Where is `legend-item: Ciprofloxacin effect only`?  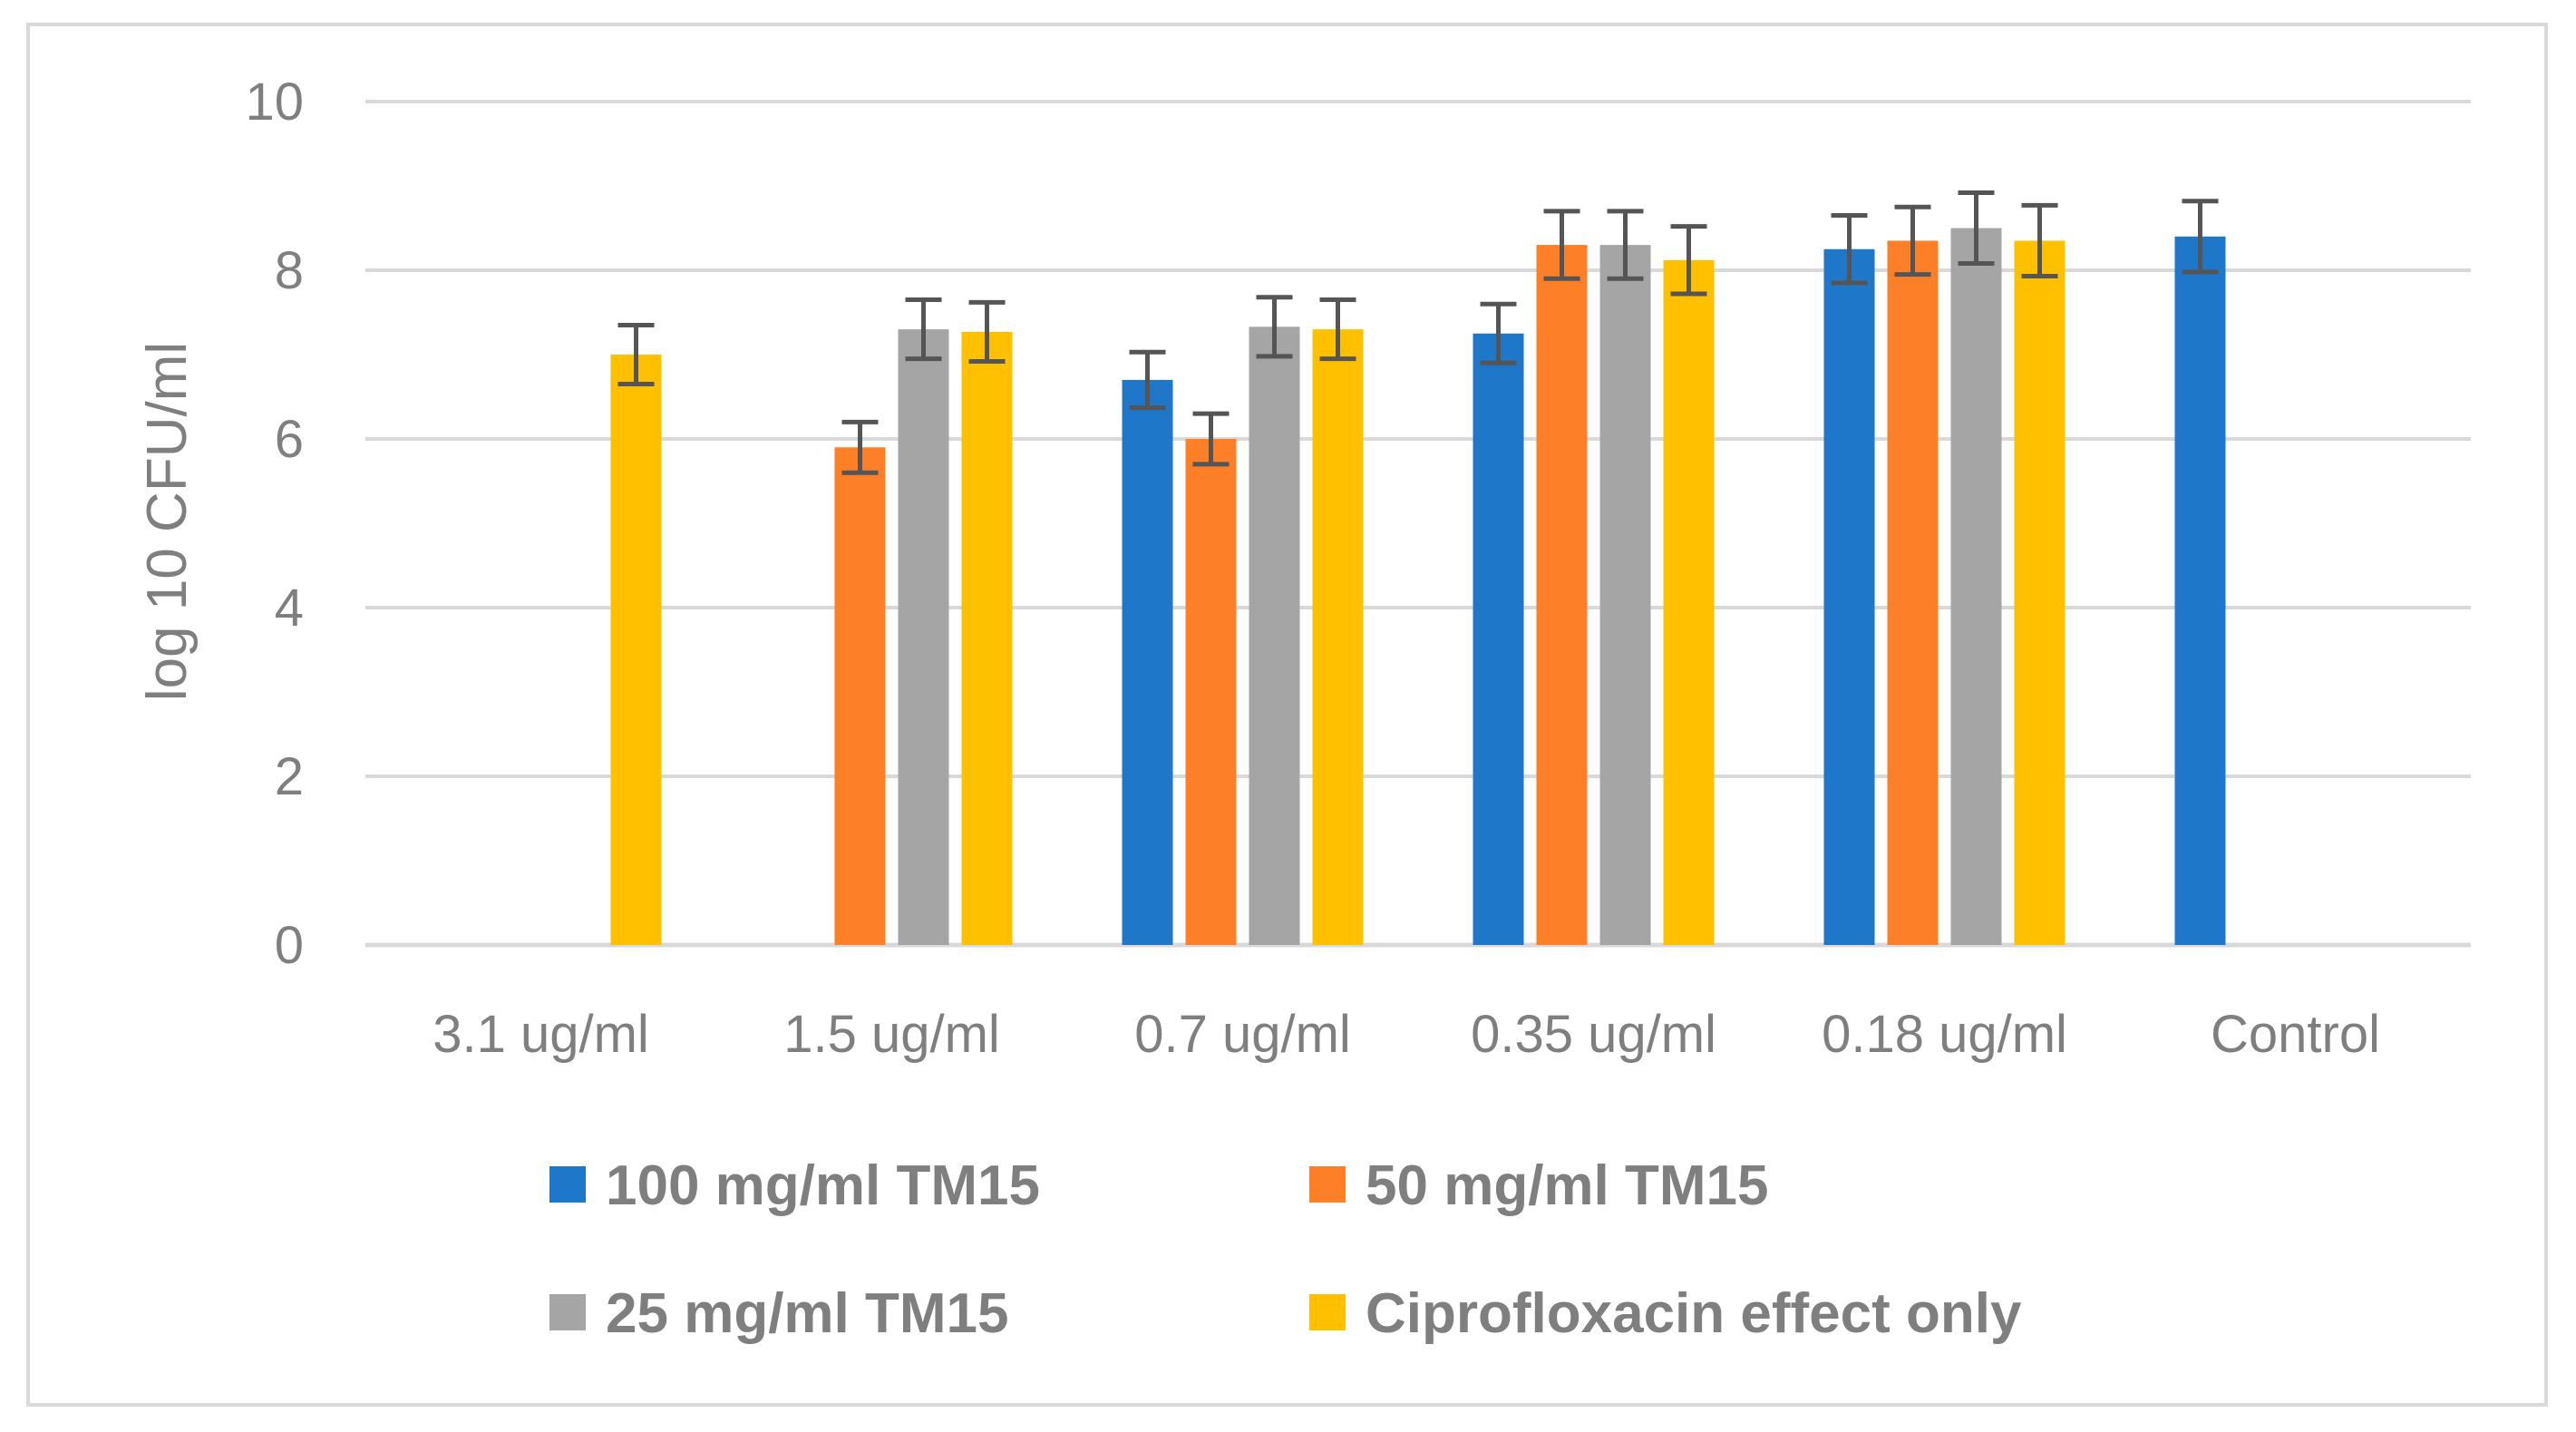
legend-item: Ciprofloxacin effect only is located at coordinates (1665, 1313).